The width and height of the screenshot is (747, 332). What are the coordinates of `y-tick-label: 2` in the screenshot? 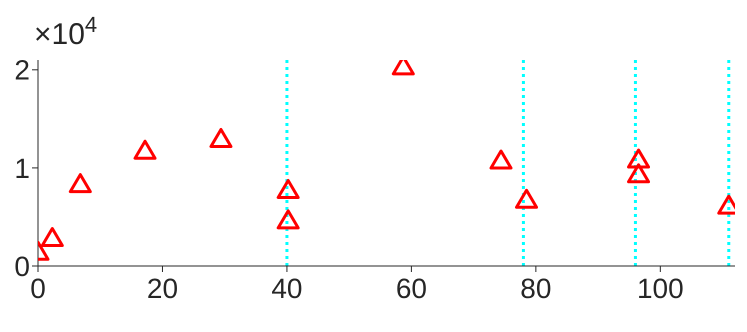 It's located at (22, 70).